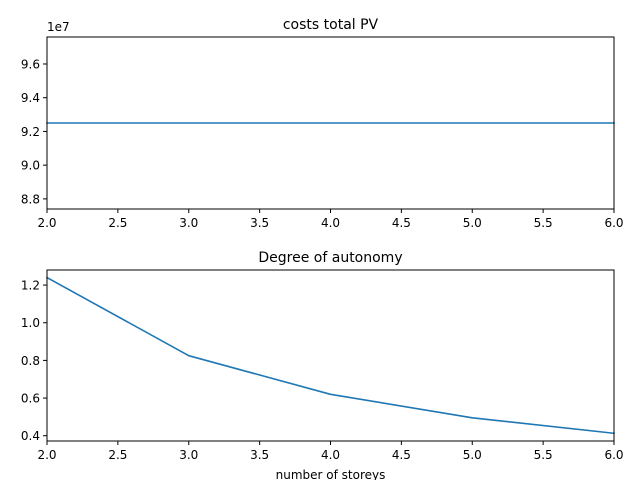 The height and width of the screenshot is (480, 640). What do you see at coordinates (30, 166) in the screenshot?
I see `y-tick-label: 9.0` at bounding box center [30, 166].